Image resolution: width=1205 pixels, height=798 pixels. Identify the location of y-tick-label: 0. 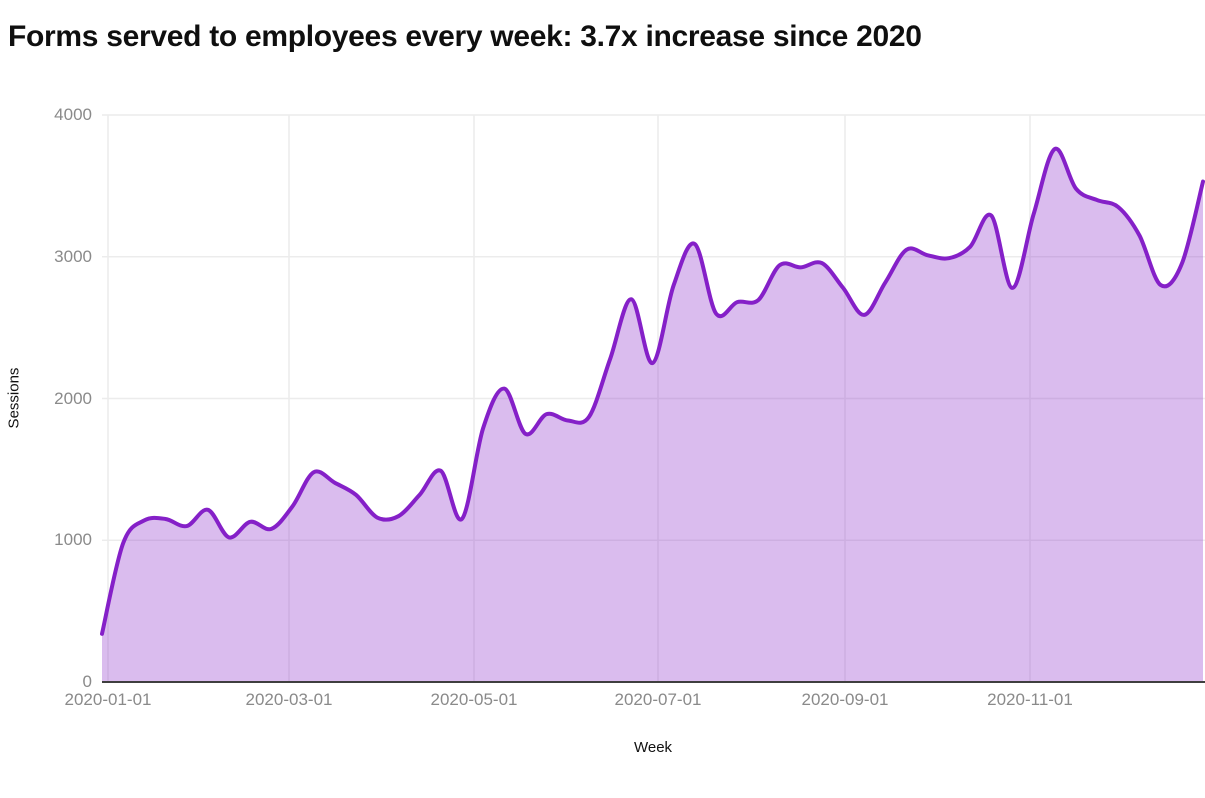
(87, 681).